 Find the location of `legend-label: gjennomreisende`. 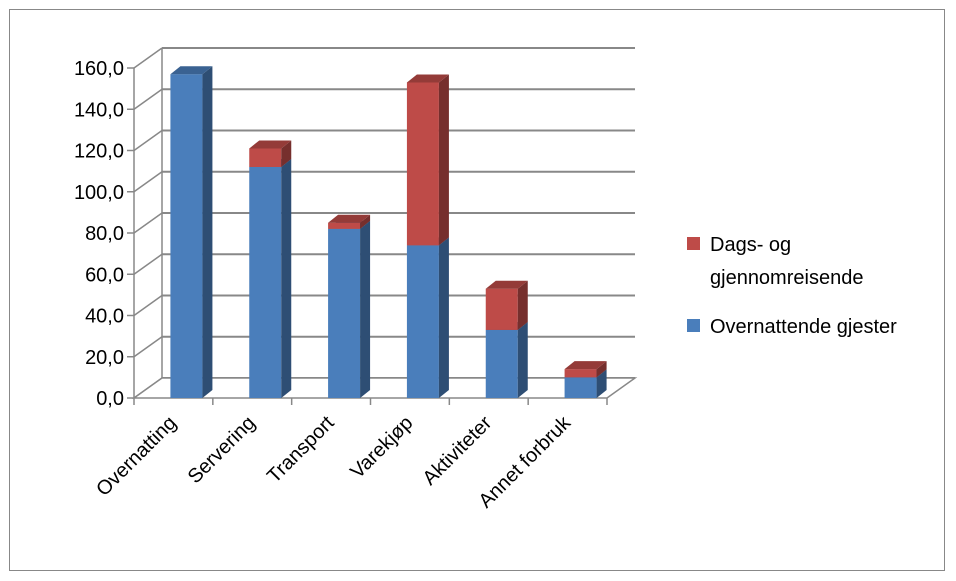

legend-label: gjennomreisende is located at coordinates (786, 278).